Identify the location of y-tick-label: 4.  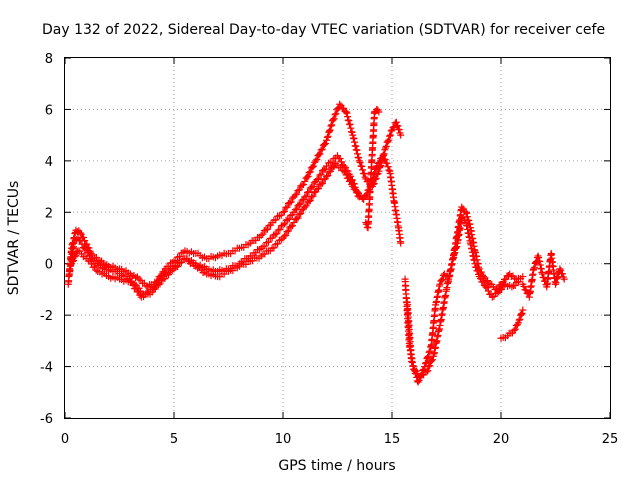
(49, 162).